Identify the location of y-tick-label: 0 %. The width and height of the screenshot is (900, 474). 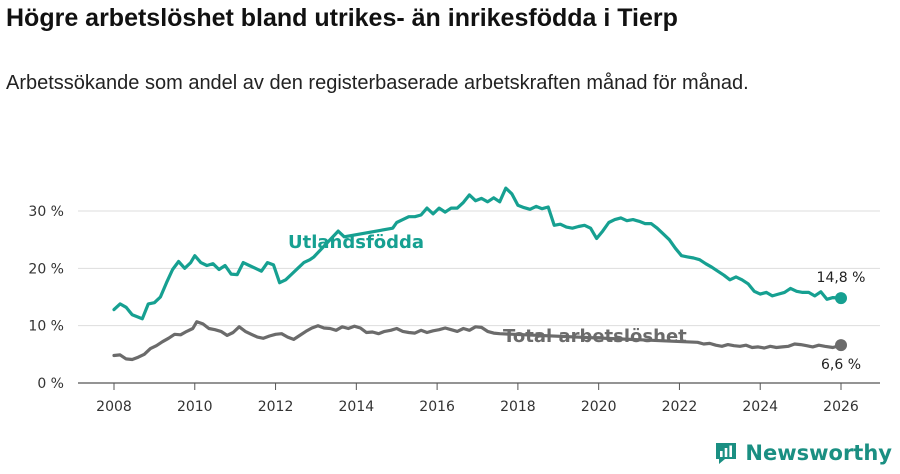
(50, 384).